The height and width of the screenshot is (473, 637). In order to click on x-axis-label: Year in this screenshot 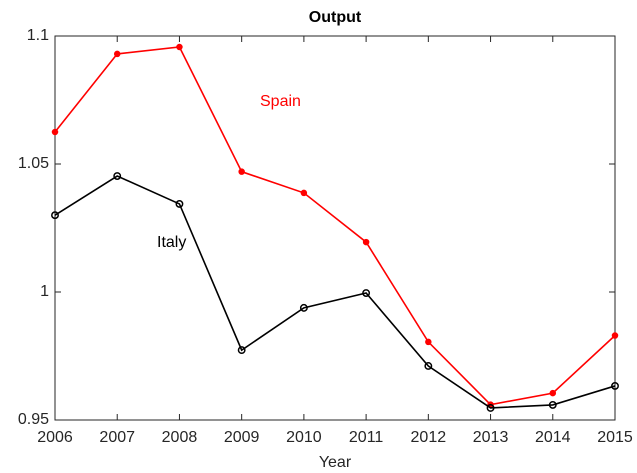, I will do `click(335, 462)`.